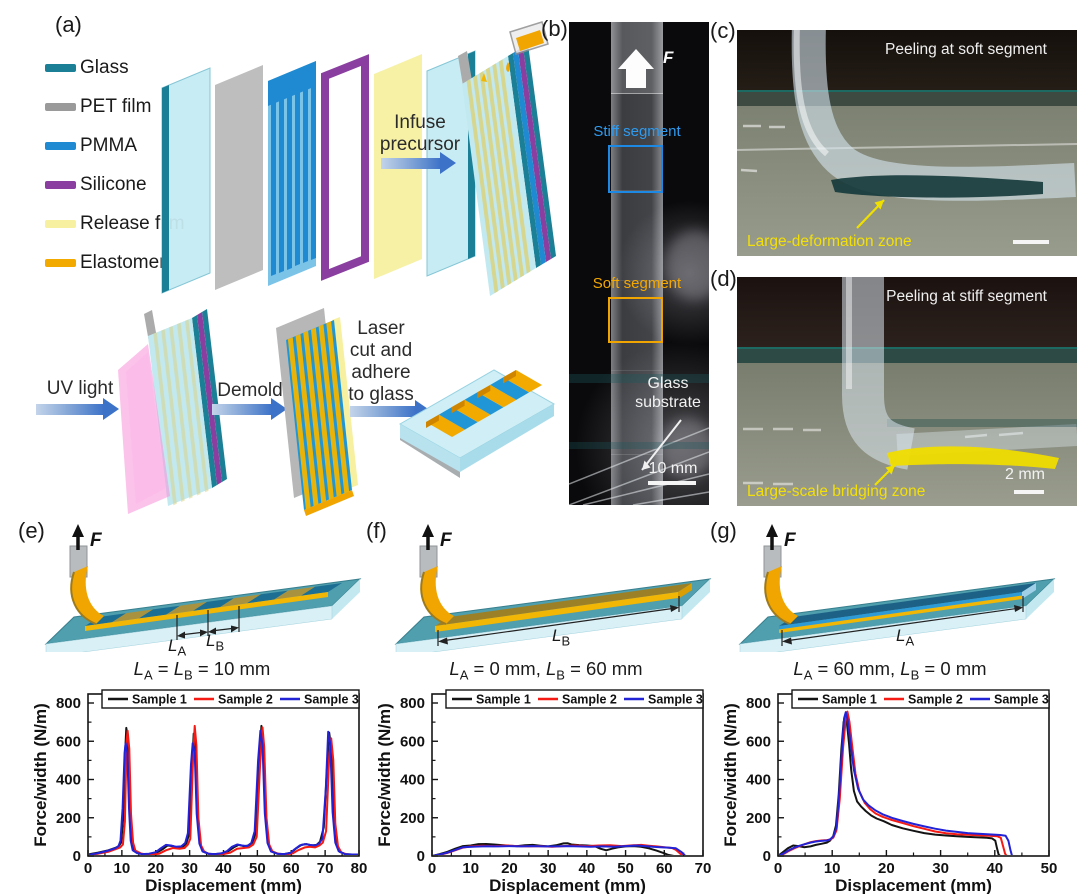 Image resolution: width=1080 pixels, height=896 pixels. I want to click on adhered-strip, so click(986, 440).